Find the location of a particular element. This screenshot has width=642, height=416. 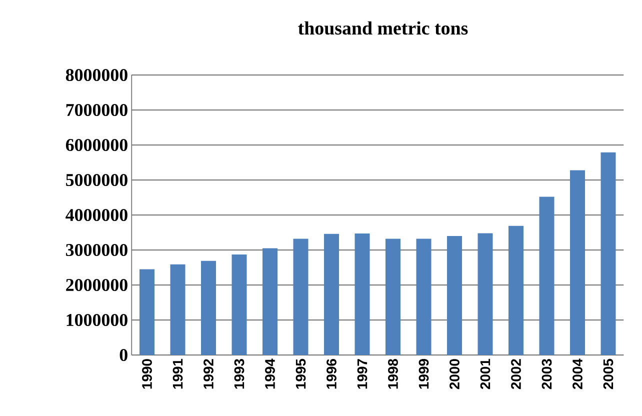

x-tick-label: 2000 is located at coordinates (455, 374).